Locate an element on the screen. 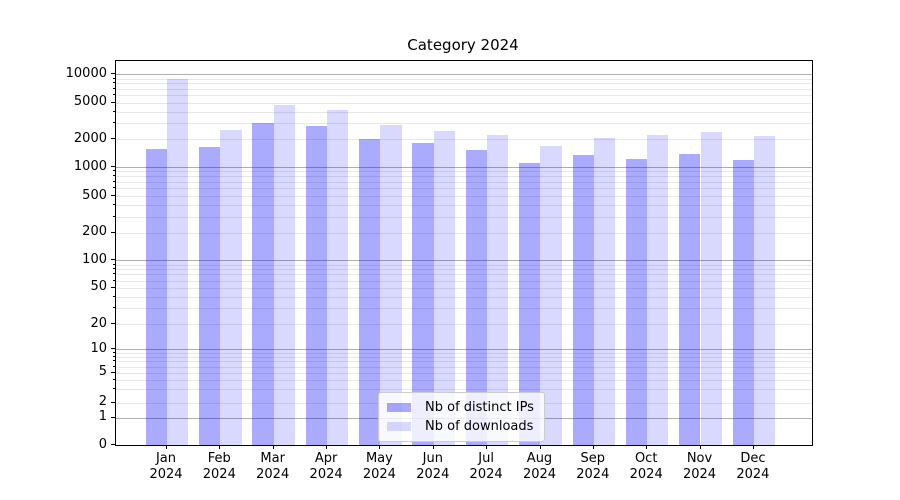 This screenshot has height=500, width=900. y-tick-label: 100 is located at coordinates (94, 259).